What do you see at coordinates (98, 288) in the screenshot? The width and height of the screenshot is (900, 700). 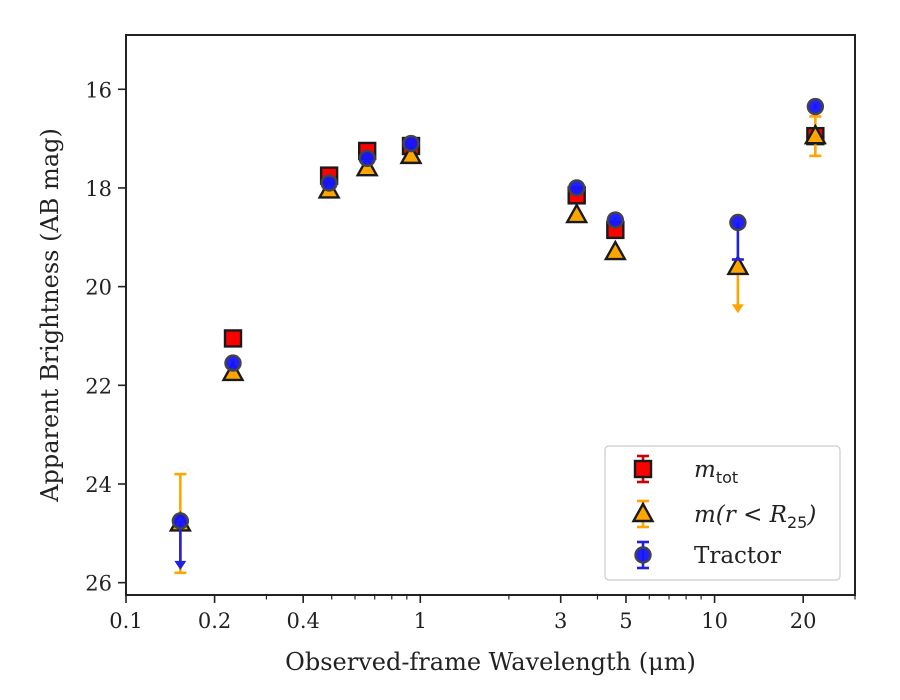 I see `y-tick-label: 20` at bounding box center [98, 288].